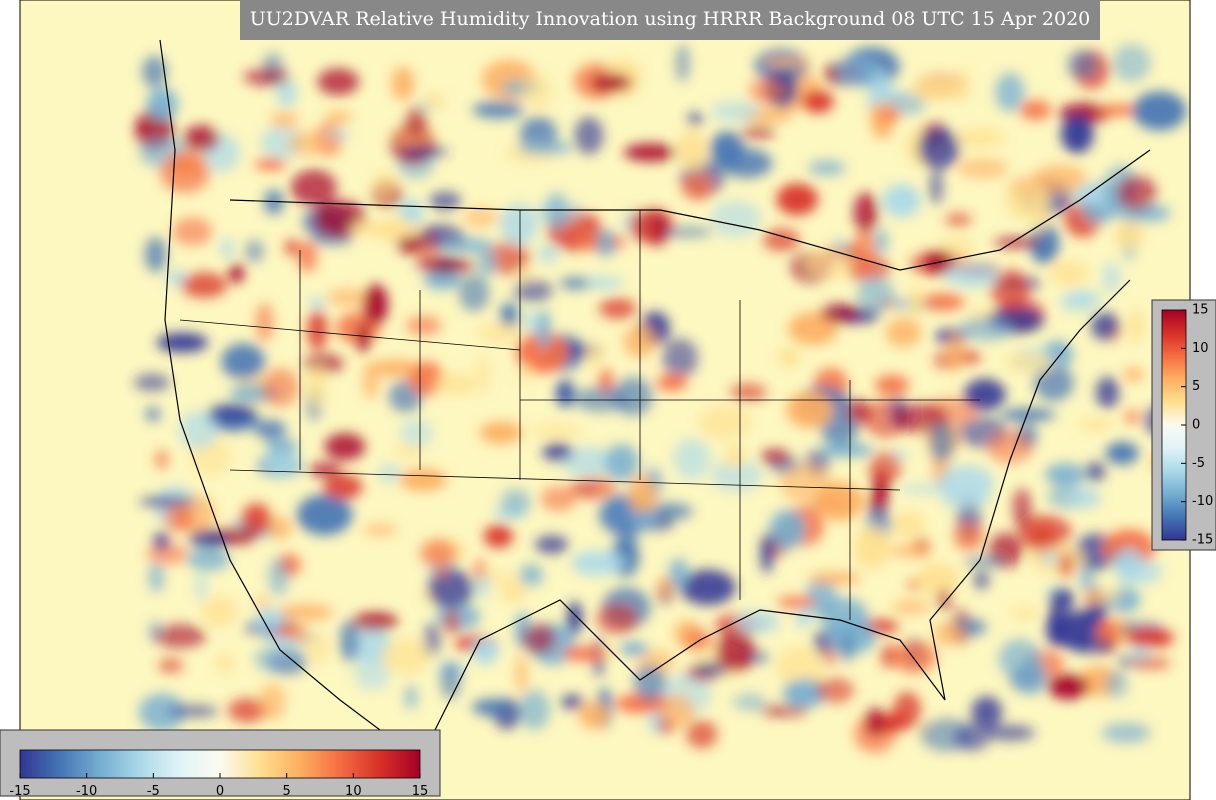 This screenshot has height=800, width=1216. What do you see at coordinates (19, 791) in the screenshot?
I see `tick-label: -15` at bounding box center [19, 791].